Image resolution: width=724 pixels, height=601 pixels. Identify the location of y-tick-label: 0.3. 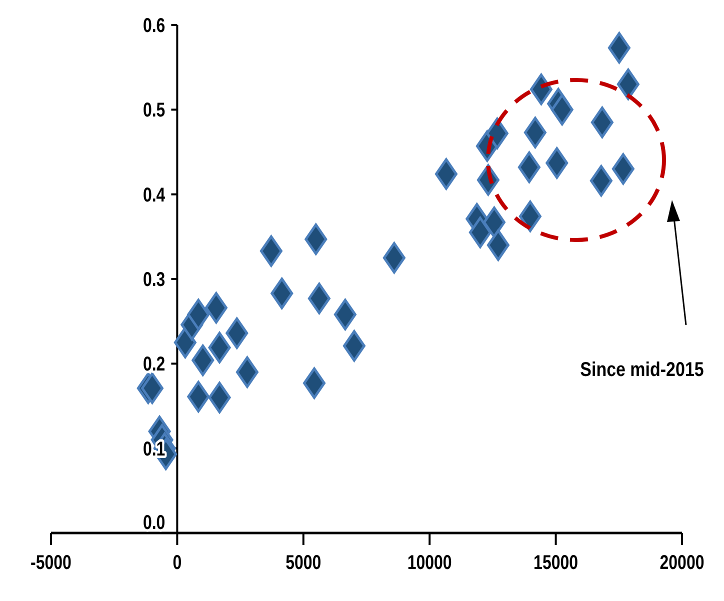
(154, 279).